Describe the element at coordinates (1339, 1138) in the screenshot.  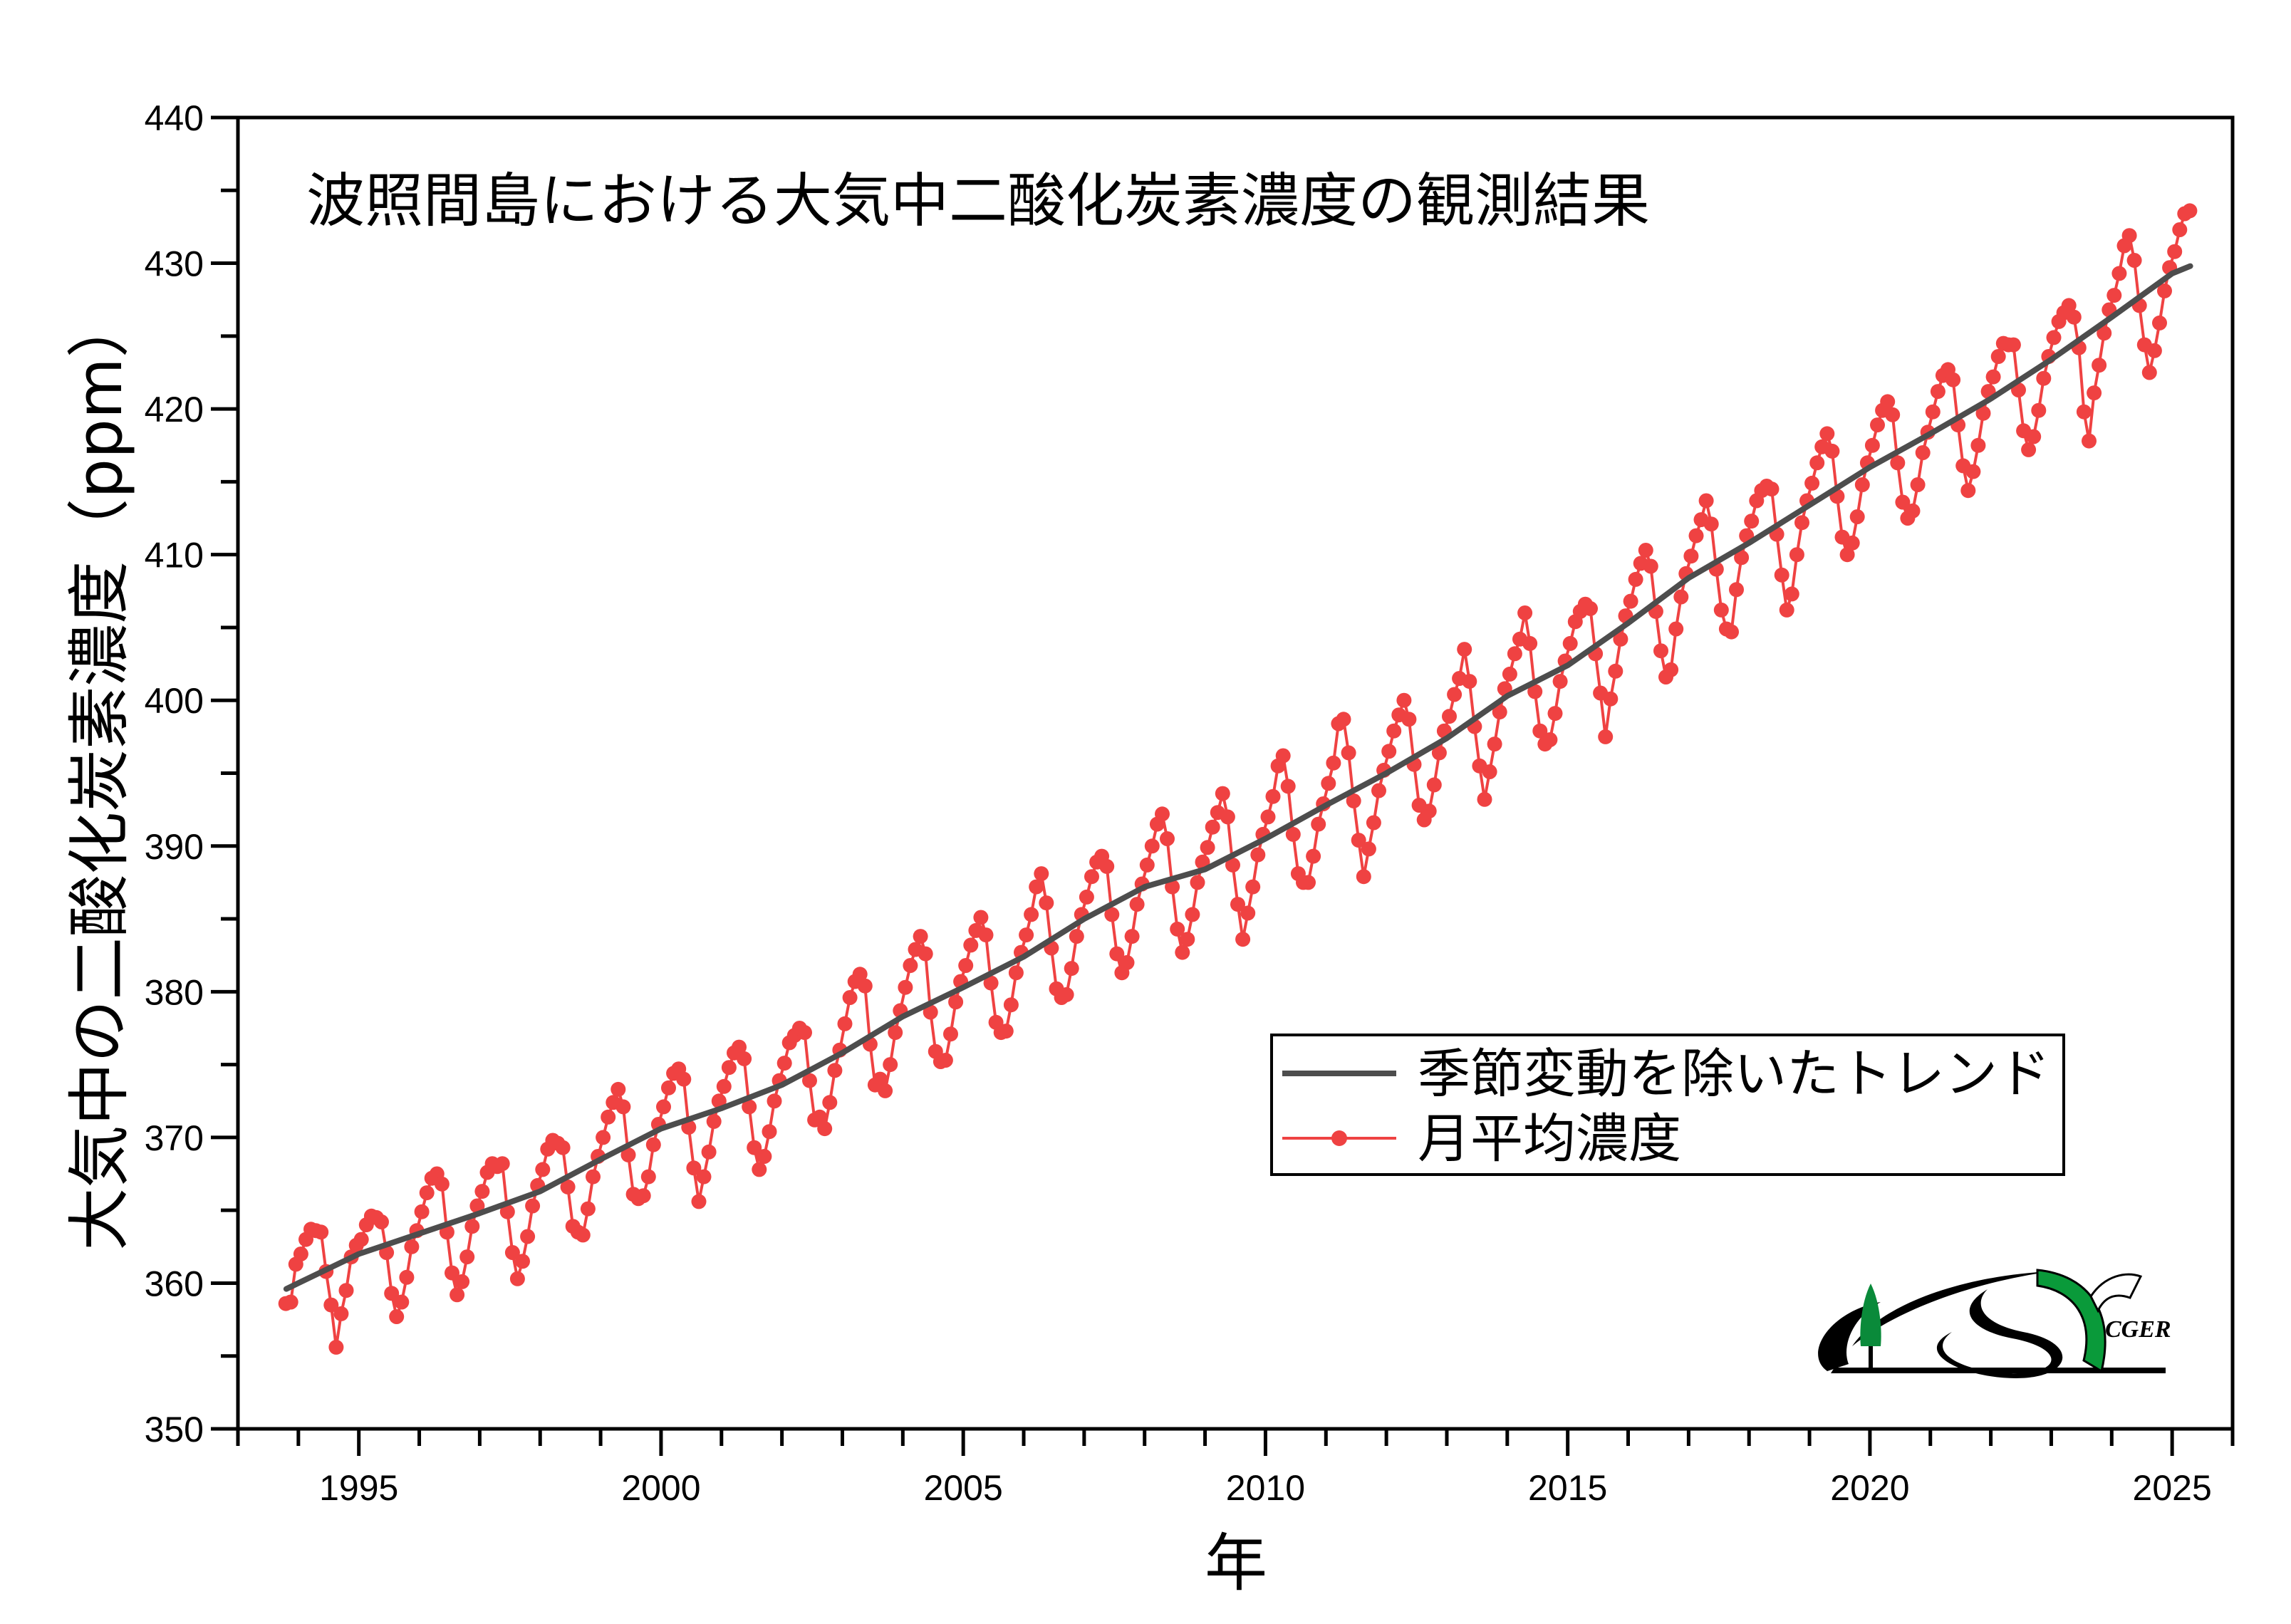
I see `legend-monthly-marker` at that location.